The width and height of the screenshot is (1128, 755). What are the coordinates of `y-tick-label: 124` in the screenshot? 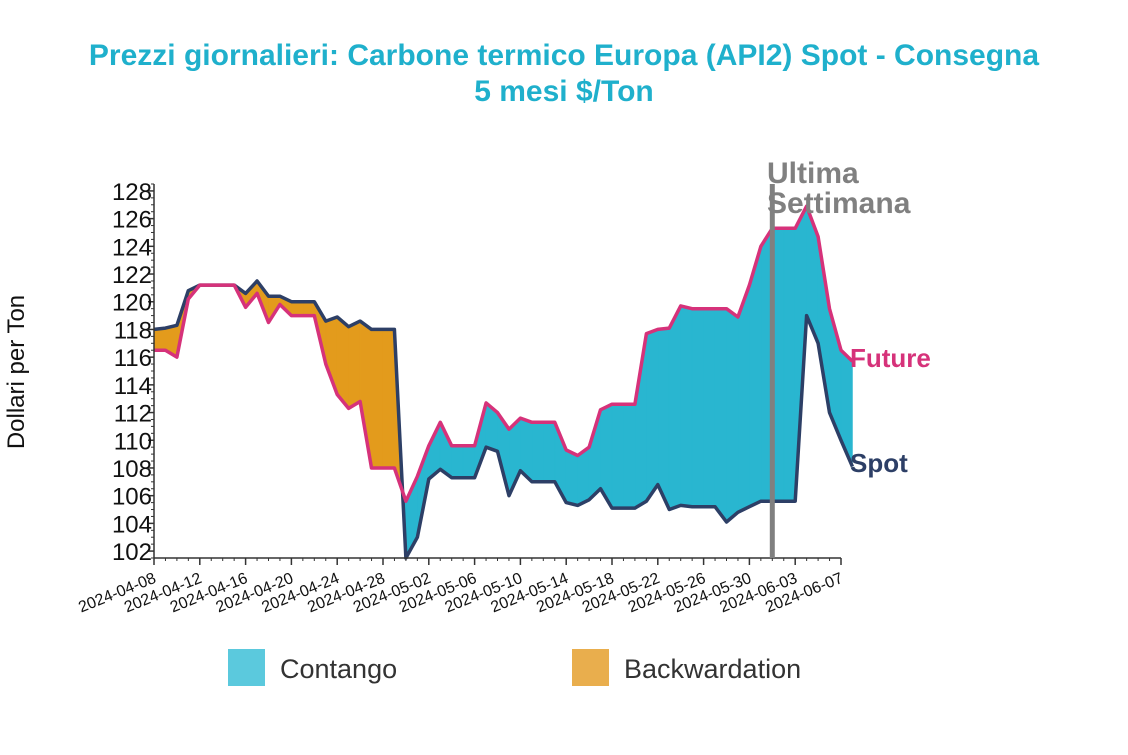 It's located at (132, 247).